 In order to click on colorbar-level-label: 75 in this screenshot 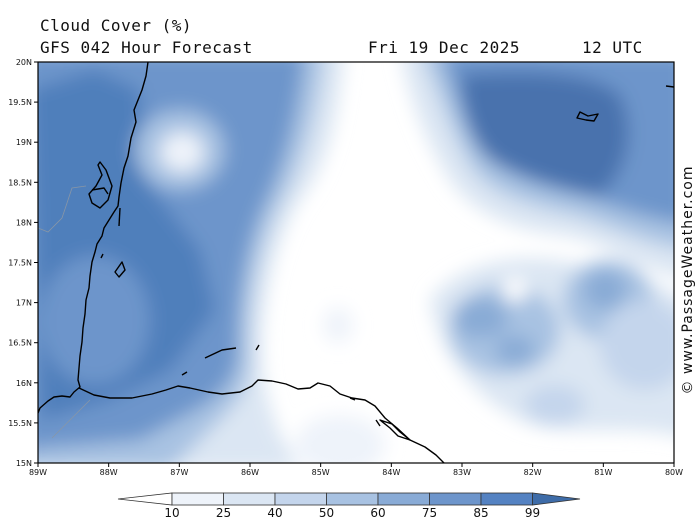, I will do `click(429, 513)`.